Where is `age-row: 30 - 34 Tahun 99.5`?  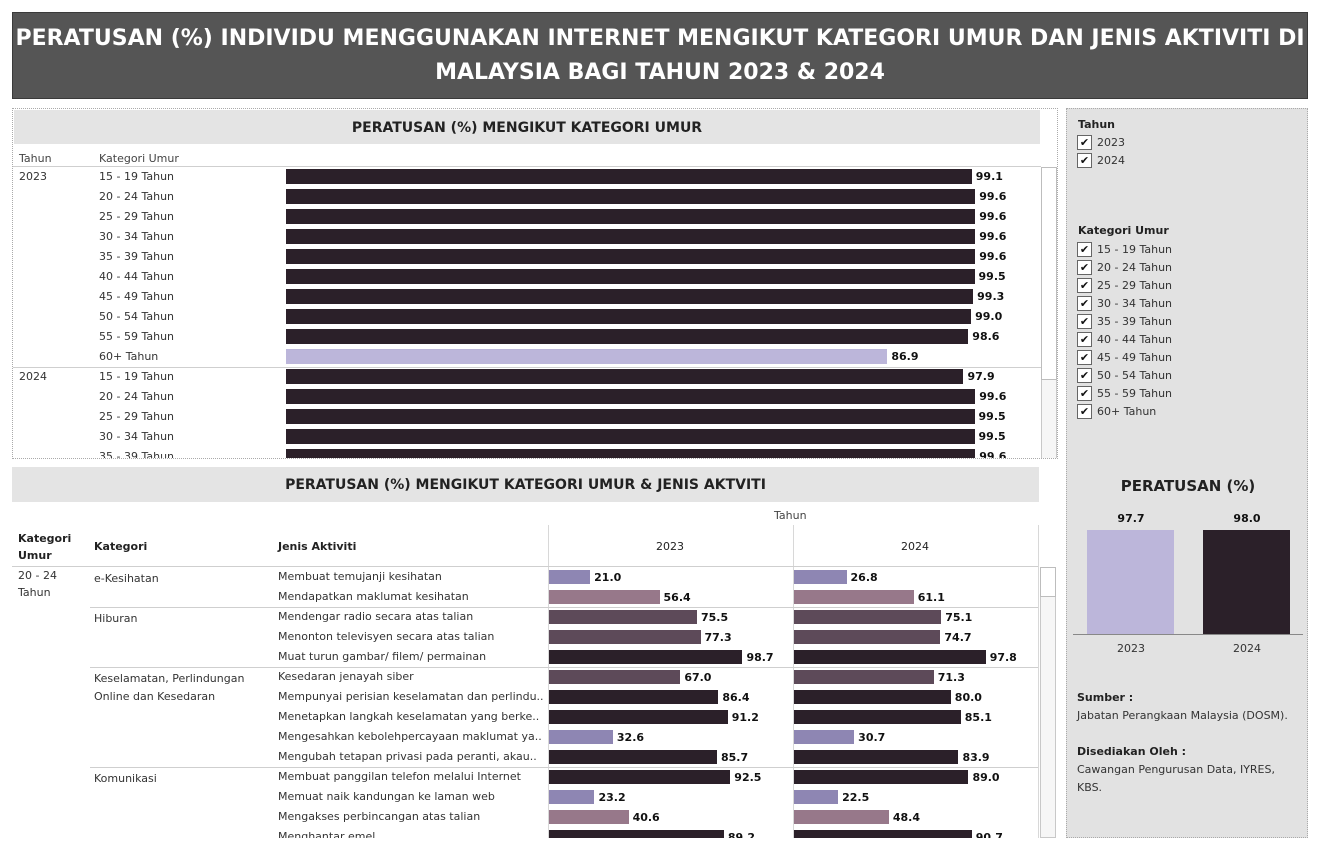 age-row: 30 - 34 Tahun 99.5 is located at coordinates (527, 437).